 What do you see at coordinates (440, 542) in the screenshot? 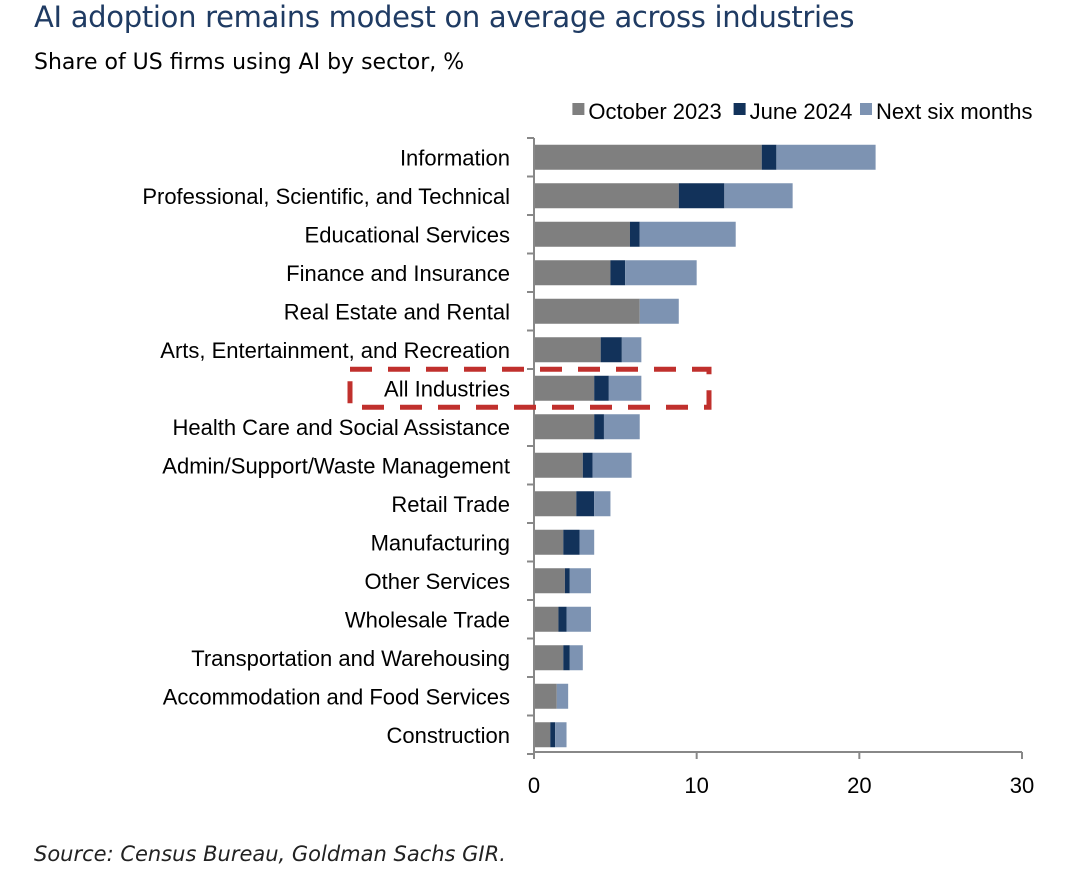
I see `category-label: Manufacturing` at bounding box center [440, 542].